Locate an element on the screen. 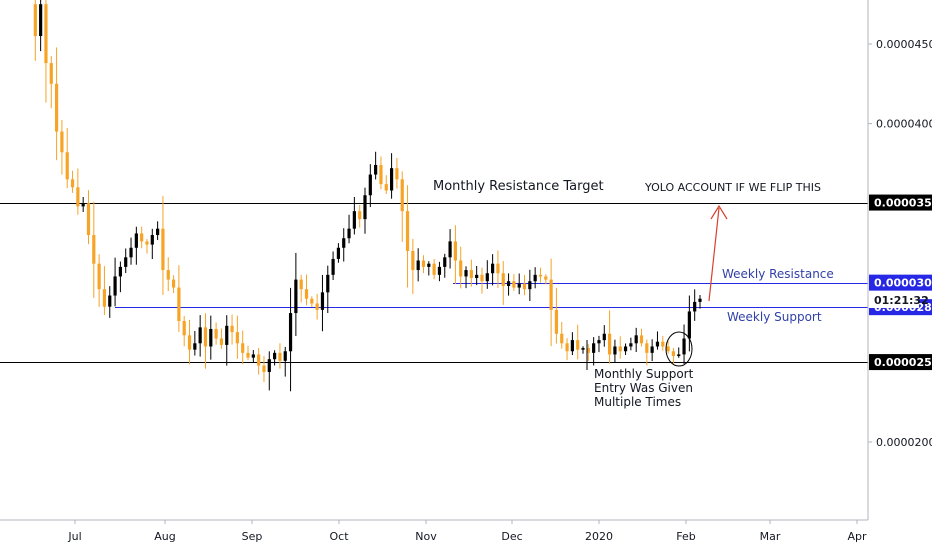 The height and width of the screenshot is (550, 932). x-tick-label-9: Apr is located at coordinates (857, 536).